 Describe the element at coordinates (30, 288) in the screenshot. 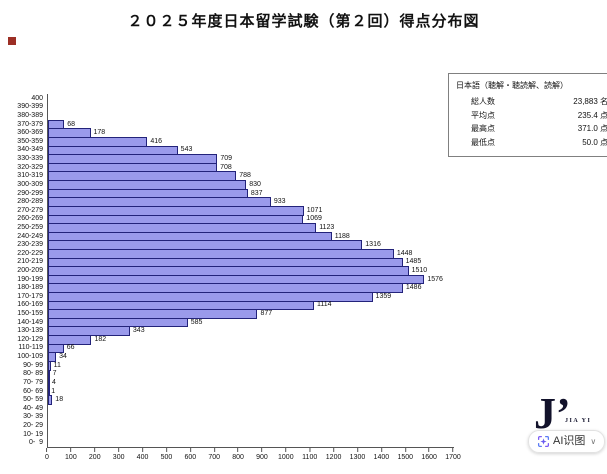

I see `y-axis-label: 180-189` at that location.